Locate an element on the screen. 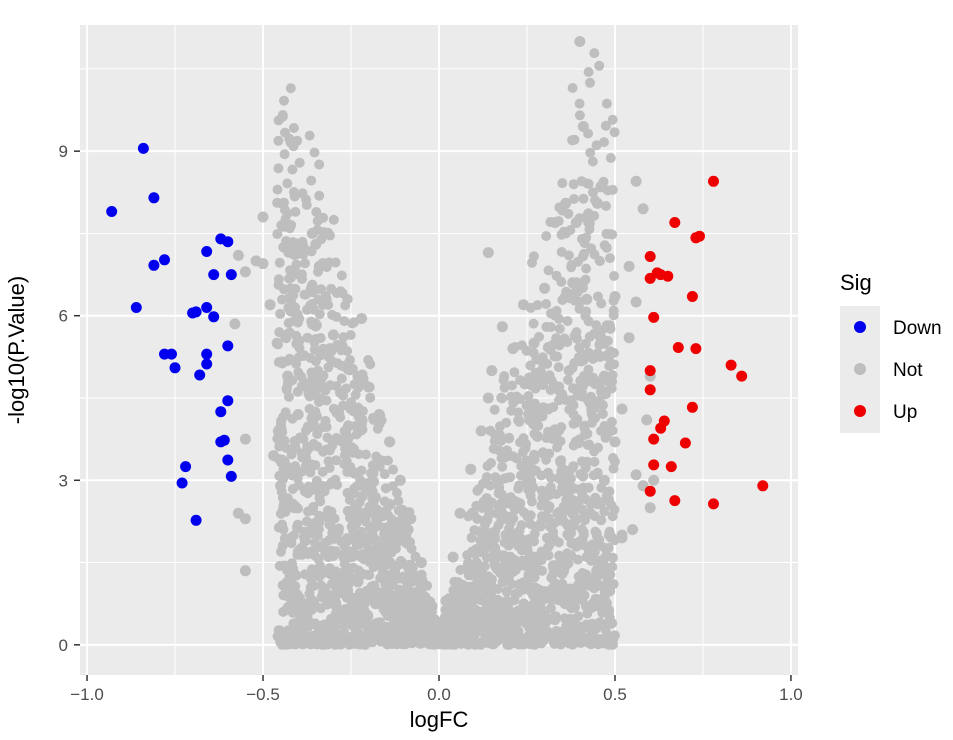  x-tick-label: 0.0 is located at coordinates (439, 694).